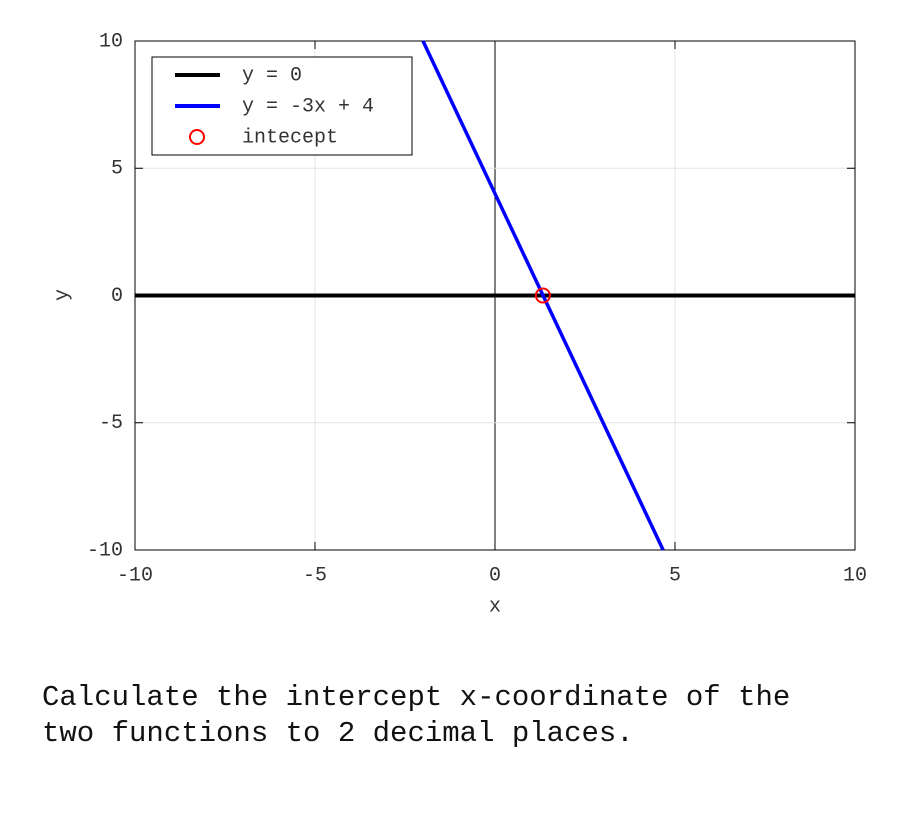  Describe the element at coordinates (495, 606) in the screenshot. I see `x-axis-label: x` at that location.